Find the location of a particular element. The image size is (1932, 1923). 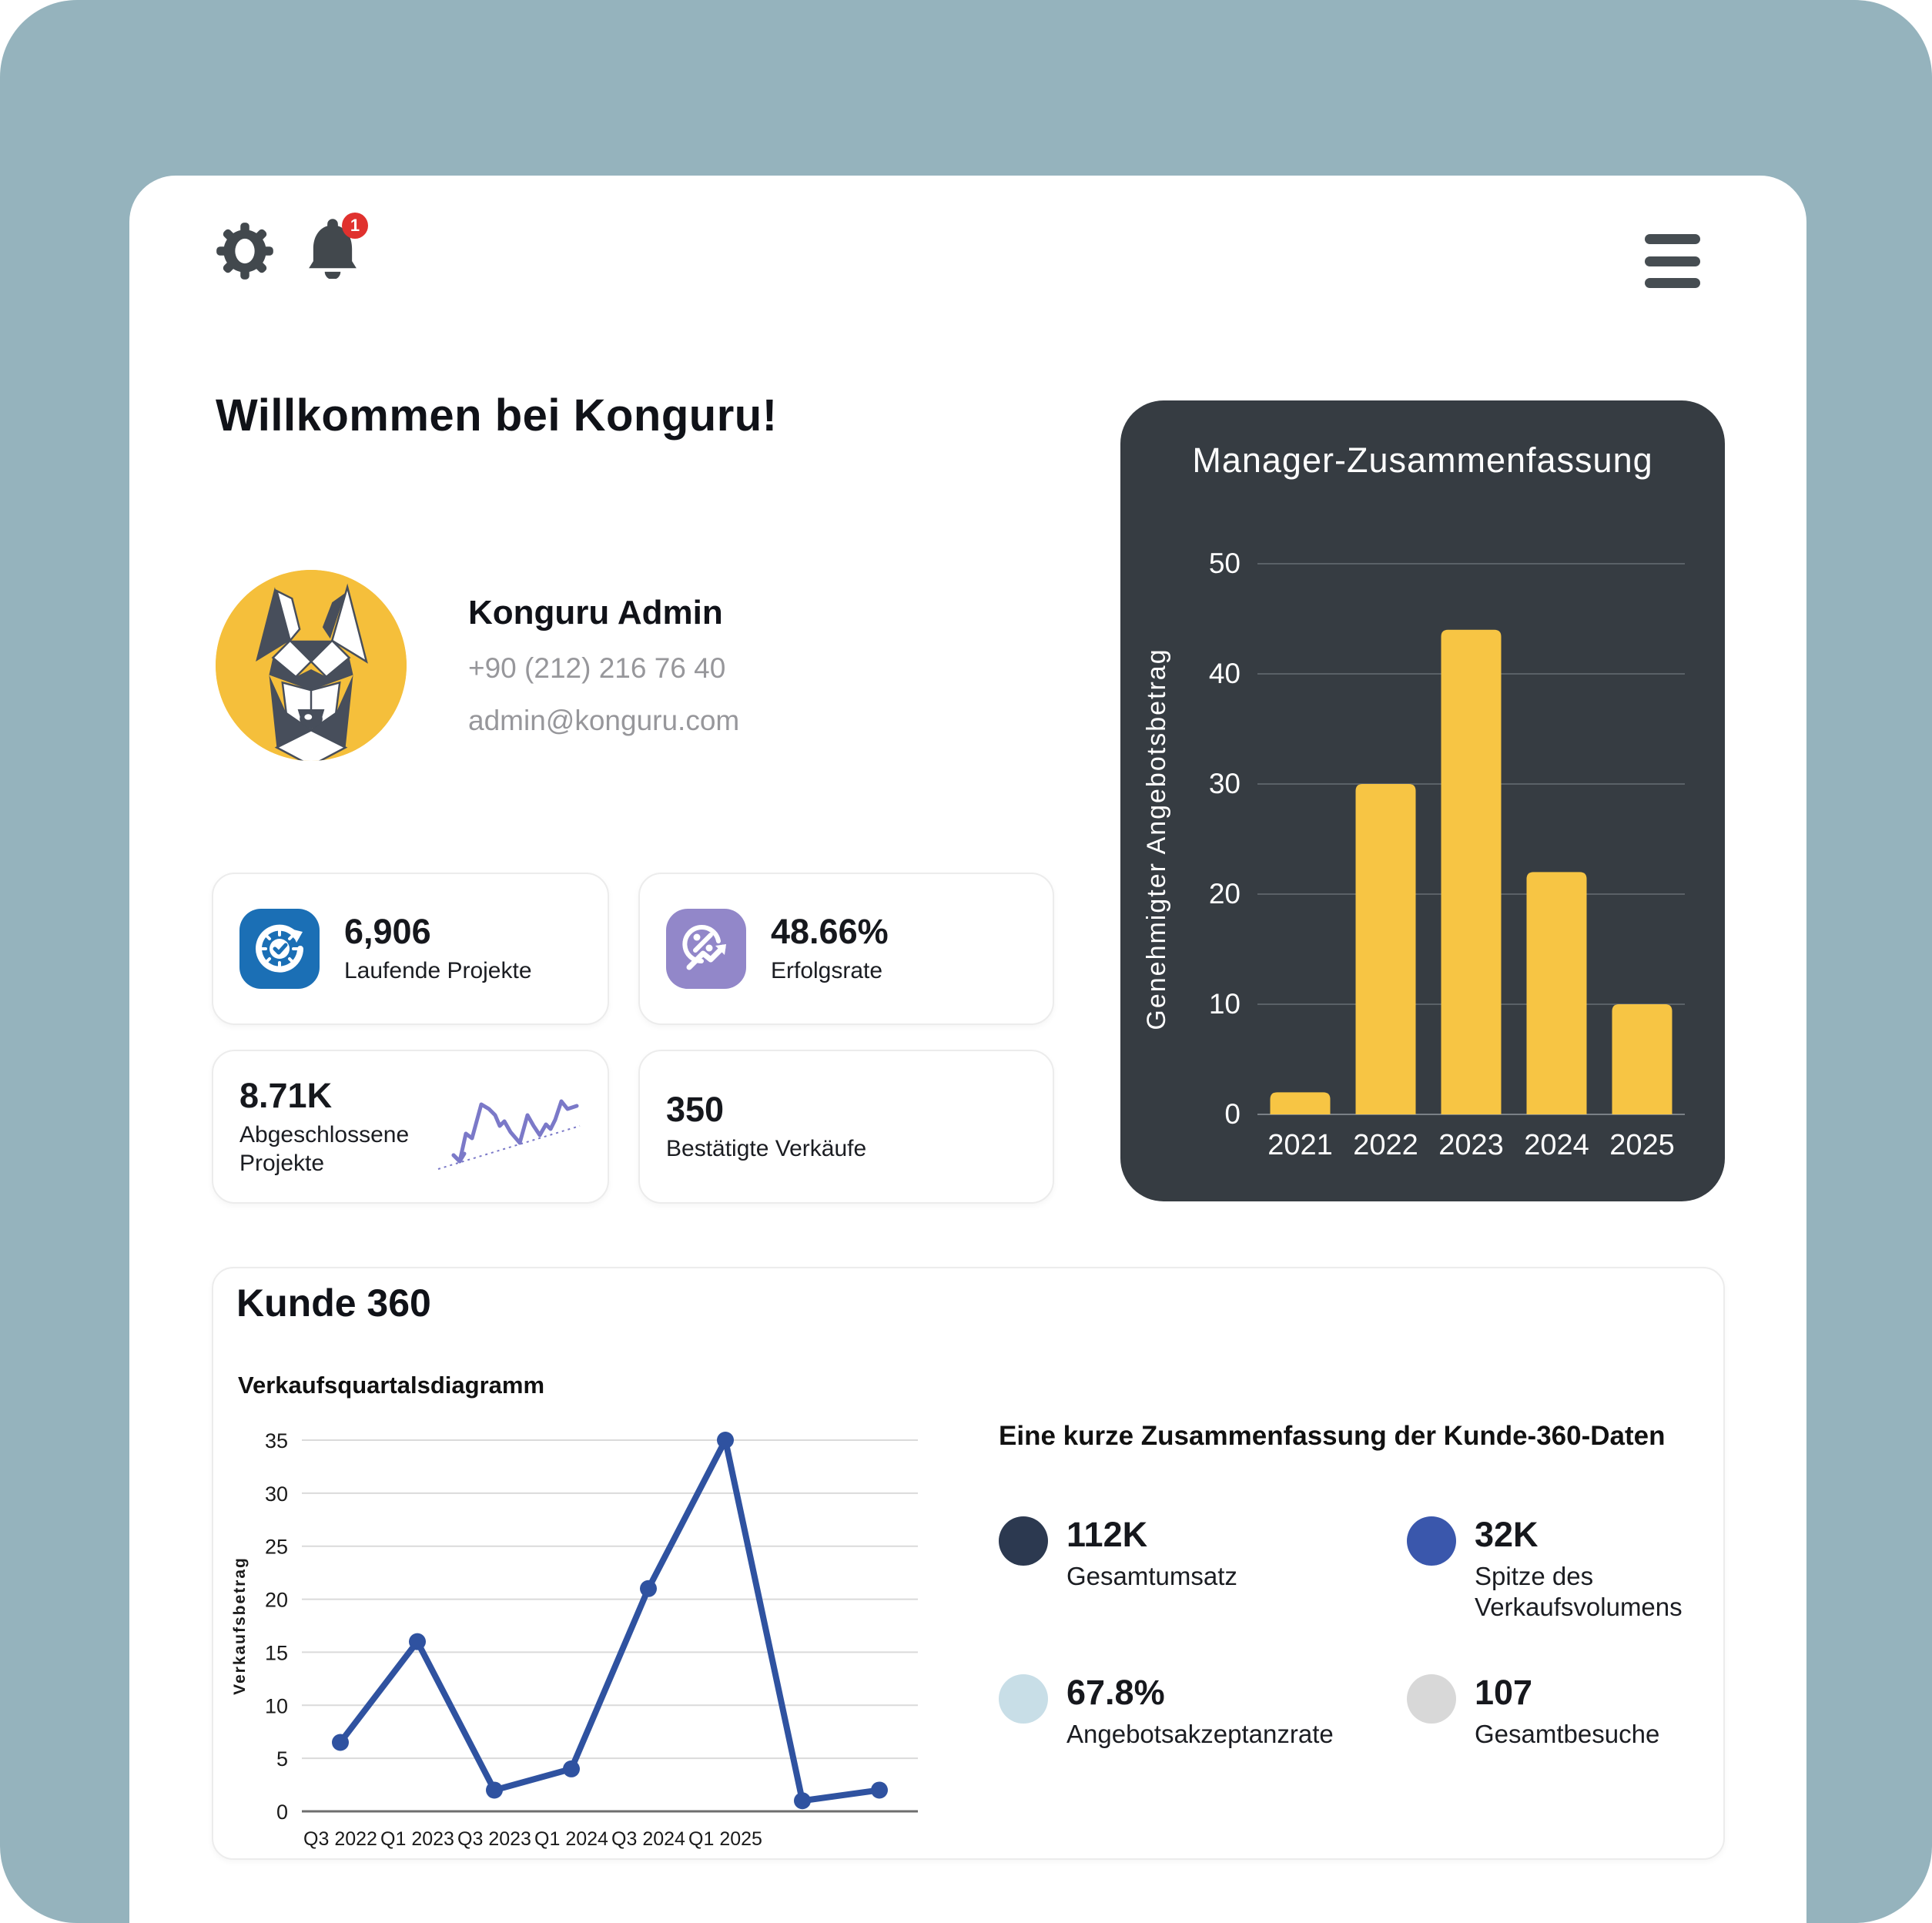

bell-icon is located at coordinates (332, 249).